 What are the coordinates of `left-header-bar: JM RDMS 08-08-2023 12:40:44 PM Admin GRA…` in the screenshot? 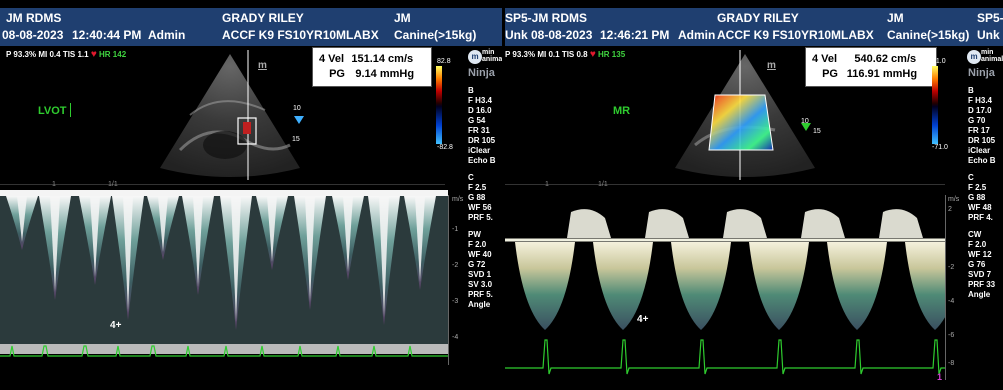 It's located at (251, 27).